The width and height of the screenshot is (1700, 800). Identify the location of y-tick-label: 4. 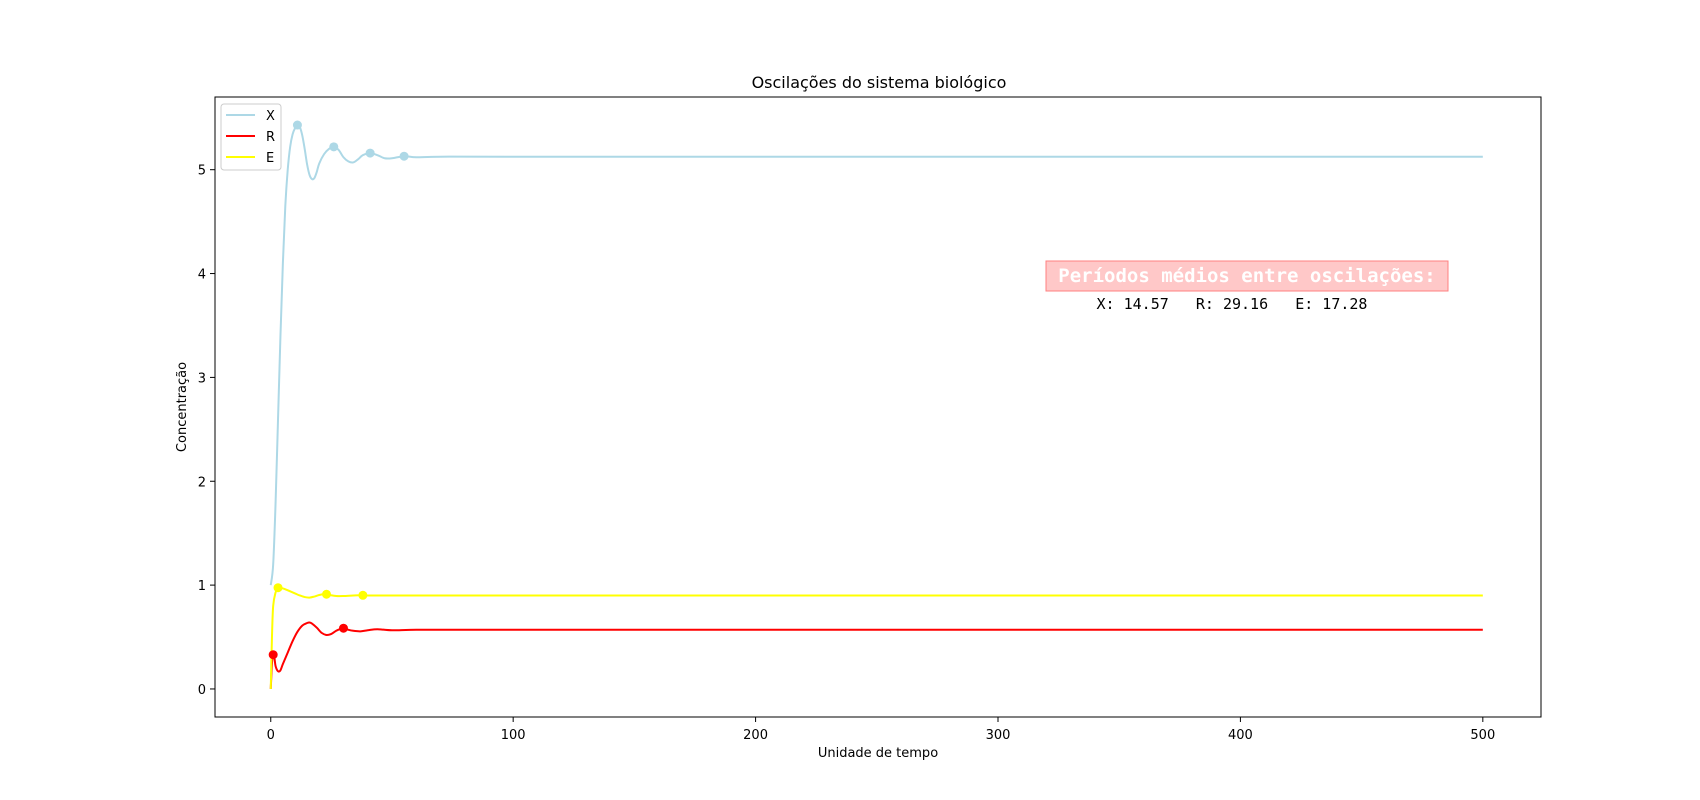
(202, 275).